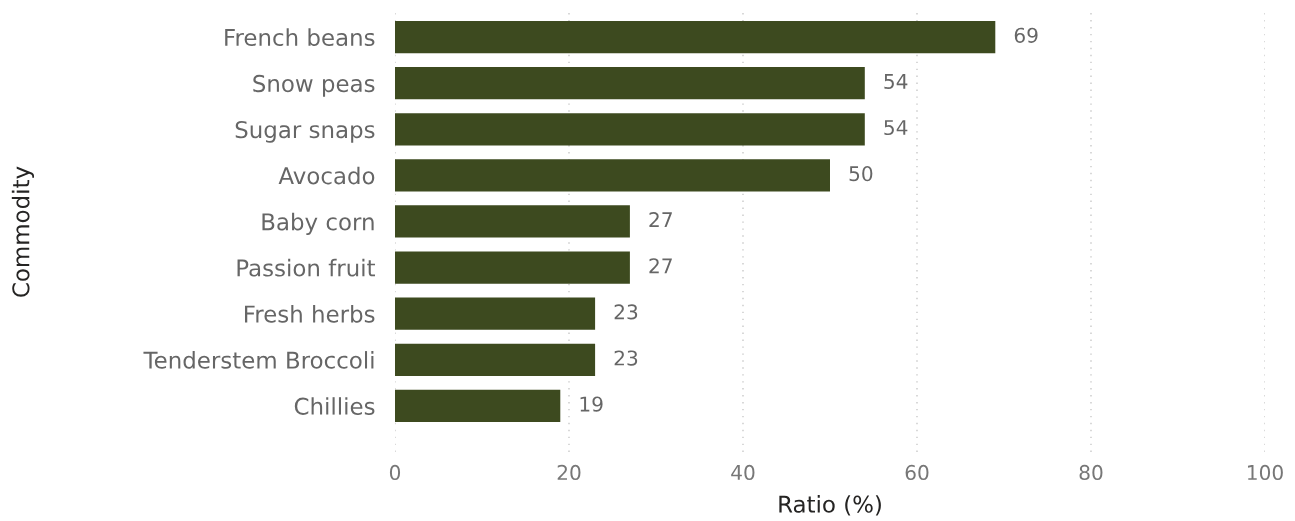  I want to click on y-tick-label: French beans, so click(300, 37).